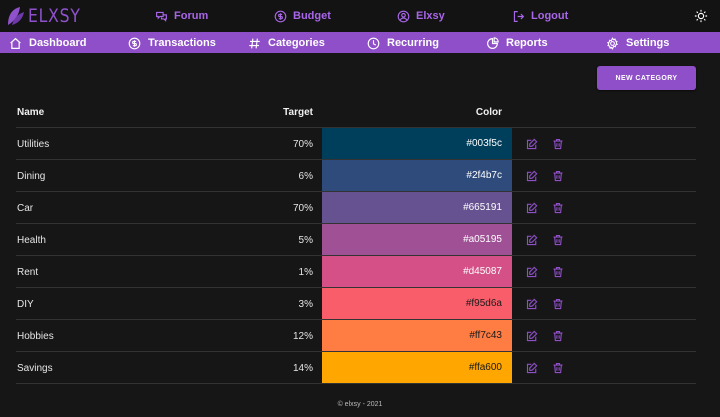  What do you see at coordinates (31, 240) in the screenshot?
I see `category-name: Health` at bounding box center [31, 240].